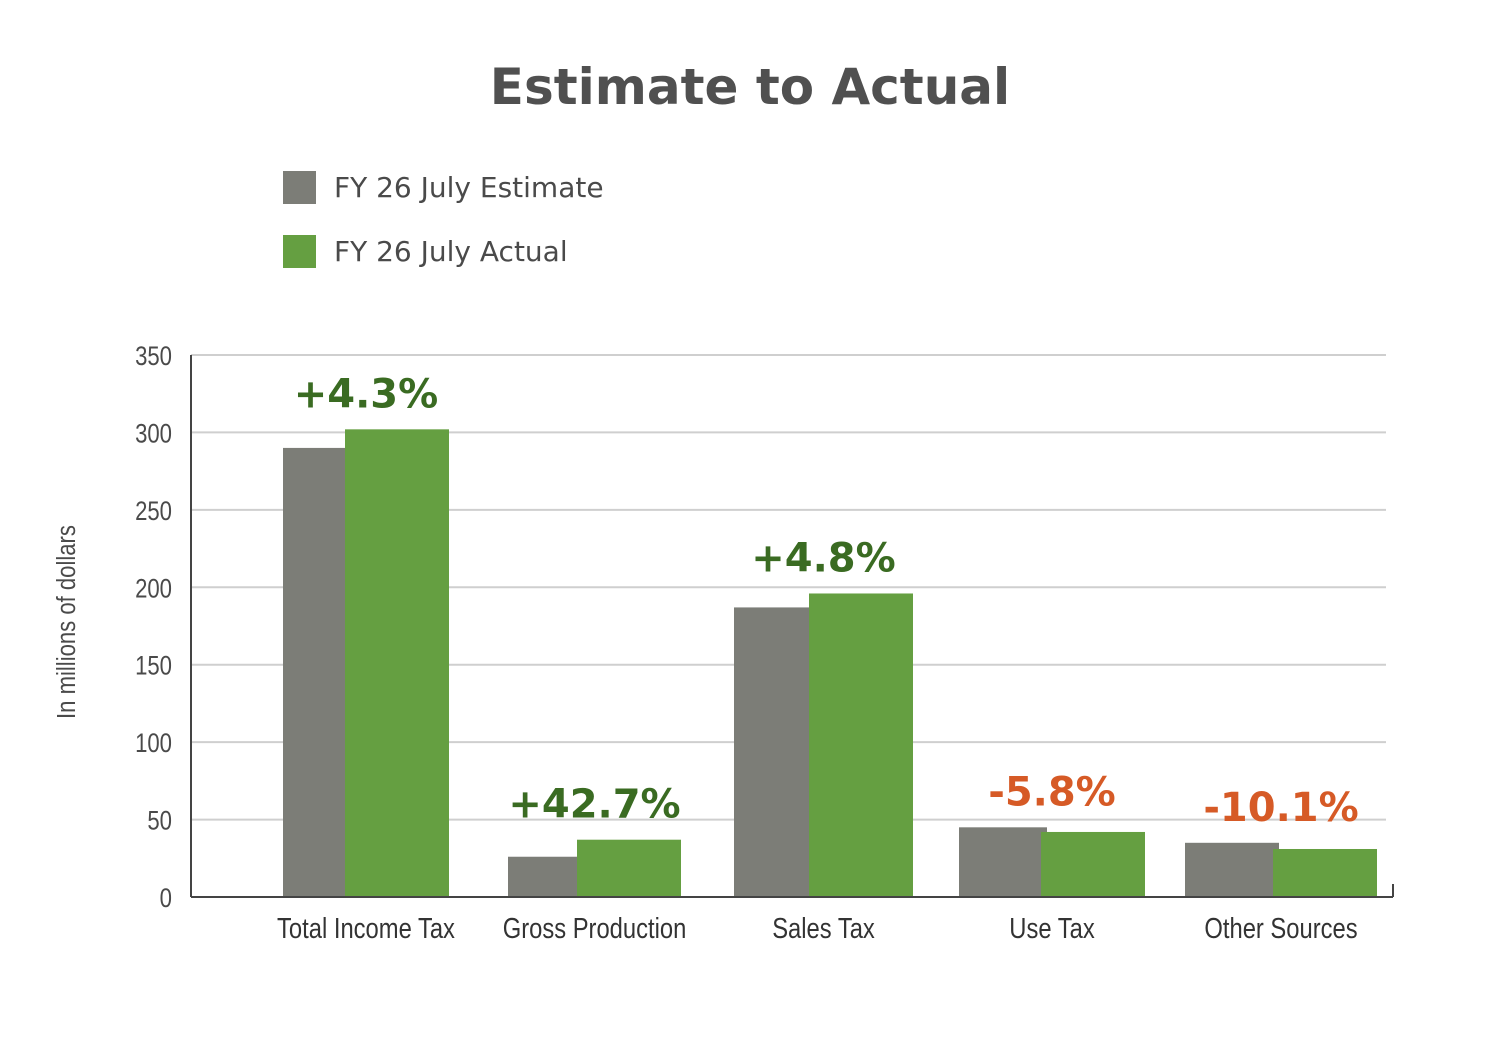  What do you see at coordinates (159, 822) in the screenshot?
I see `y-tick-label: 50` at bounding box center [159, 822].